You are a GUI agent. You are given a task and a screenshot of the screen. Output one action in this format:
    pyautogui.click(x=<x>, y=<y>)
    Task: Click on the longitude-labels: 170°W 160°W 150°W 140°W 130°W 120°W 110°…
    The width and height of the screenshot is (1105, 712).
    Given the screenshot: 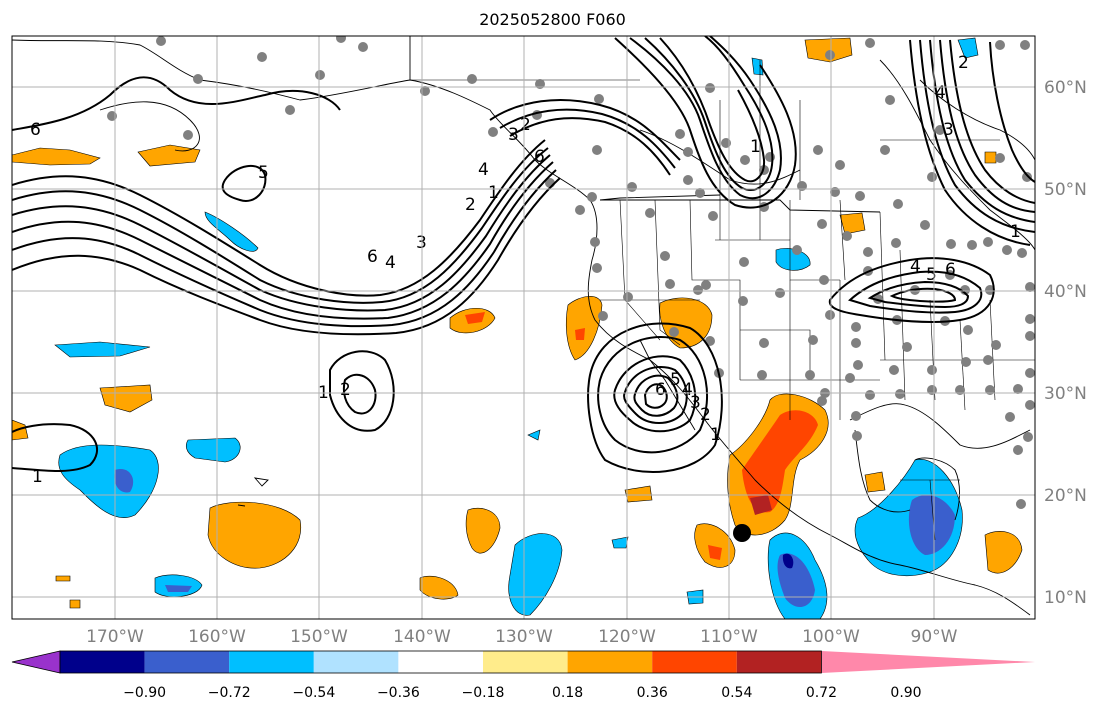 What is the action you would take?
    pyautogui.click(x=522, y=637)
    